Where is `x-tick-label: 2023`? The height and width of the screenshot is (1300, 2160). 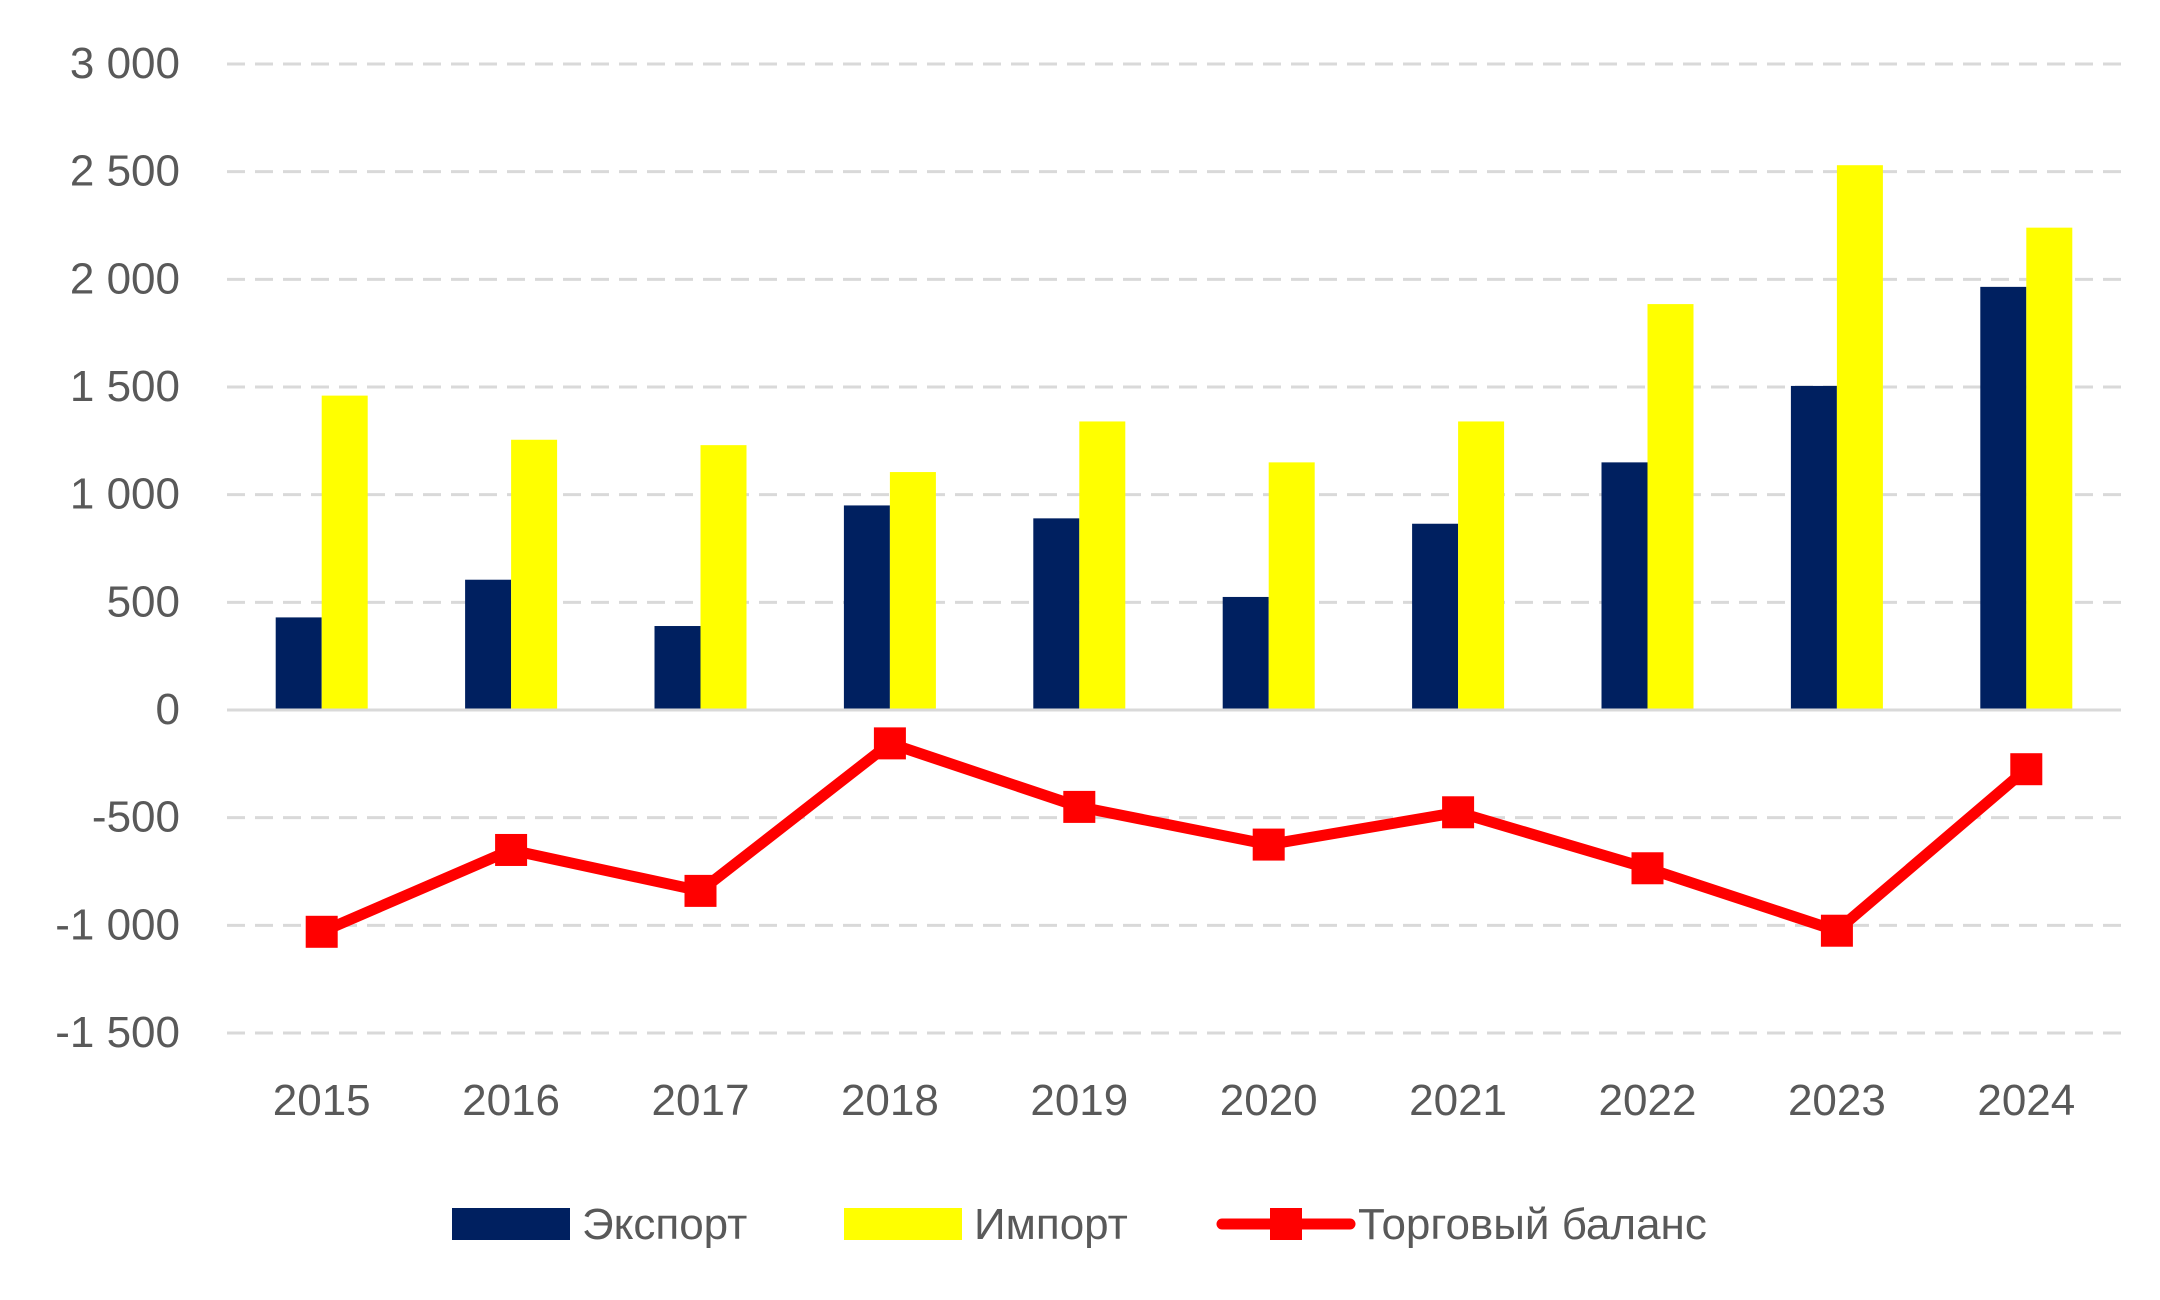 x-tick-label: 2023 is located at coordinates (1837, 1100).